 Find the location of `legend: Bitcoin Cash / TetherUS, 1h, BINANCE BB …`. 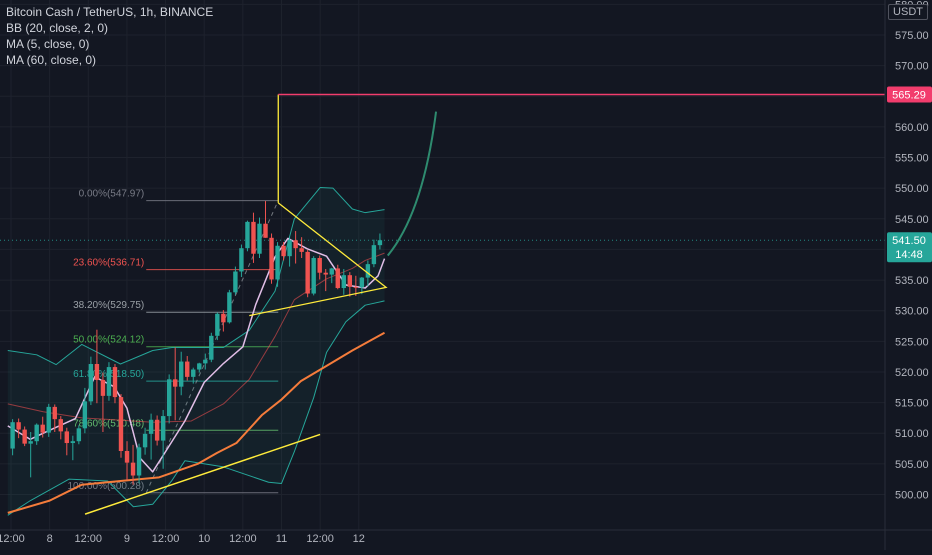

legend: Bitcoin Cash / TetherUS, 1h, BINANCE BB … is located at coordinates (109, 36).